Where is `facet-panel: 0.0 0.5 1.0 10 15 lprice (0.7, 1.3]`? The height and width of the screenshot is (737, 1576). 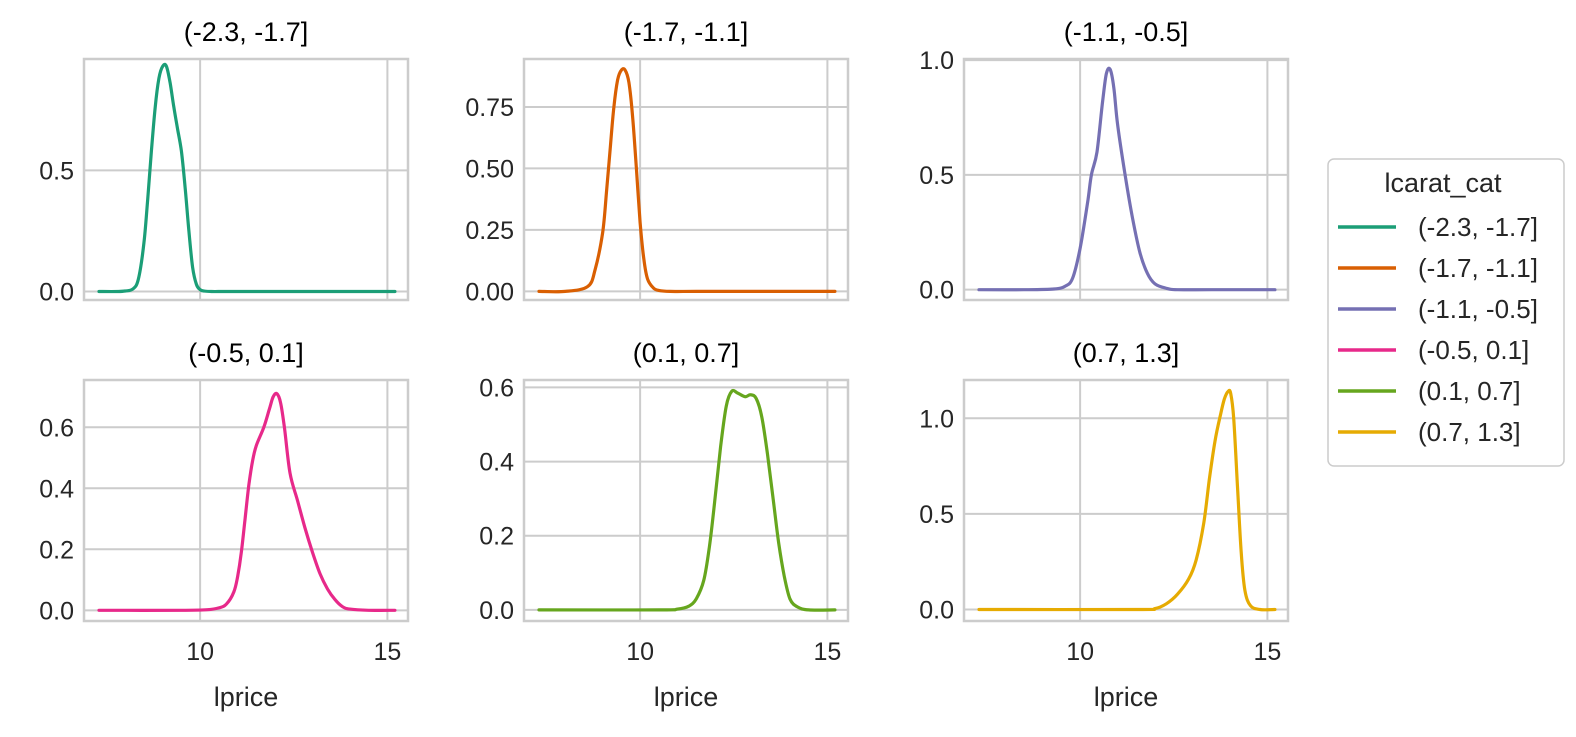 facet-panel: 0.0 0.5 1.0 10 15 lprice (0.7, 1.3] is located at coordinates (1104, 525).